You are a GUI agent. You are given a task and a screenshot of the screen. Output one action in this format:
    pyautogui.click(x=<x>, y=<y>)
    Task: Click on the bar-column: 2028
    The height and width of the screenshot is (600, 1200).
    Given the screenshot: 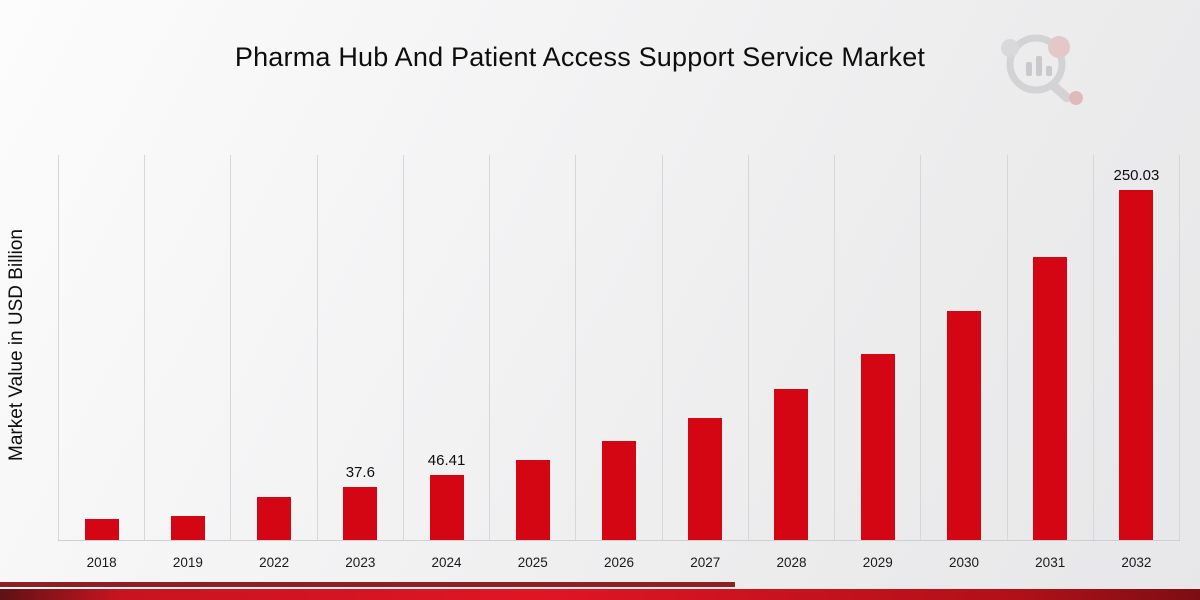 What is the action you would take?
    pyautogui.click(x=790, y=362)
    